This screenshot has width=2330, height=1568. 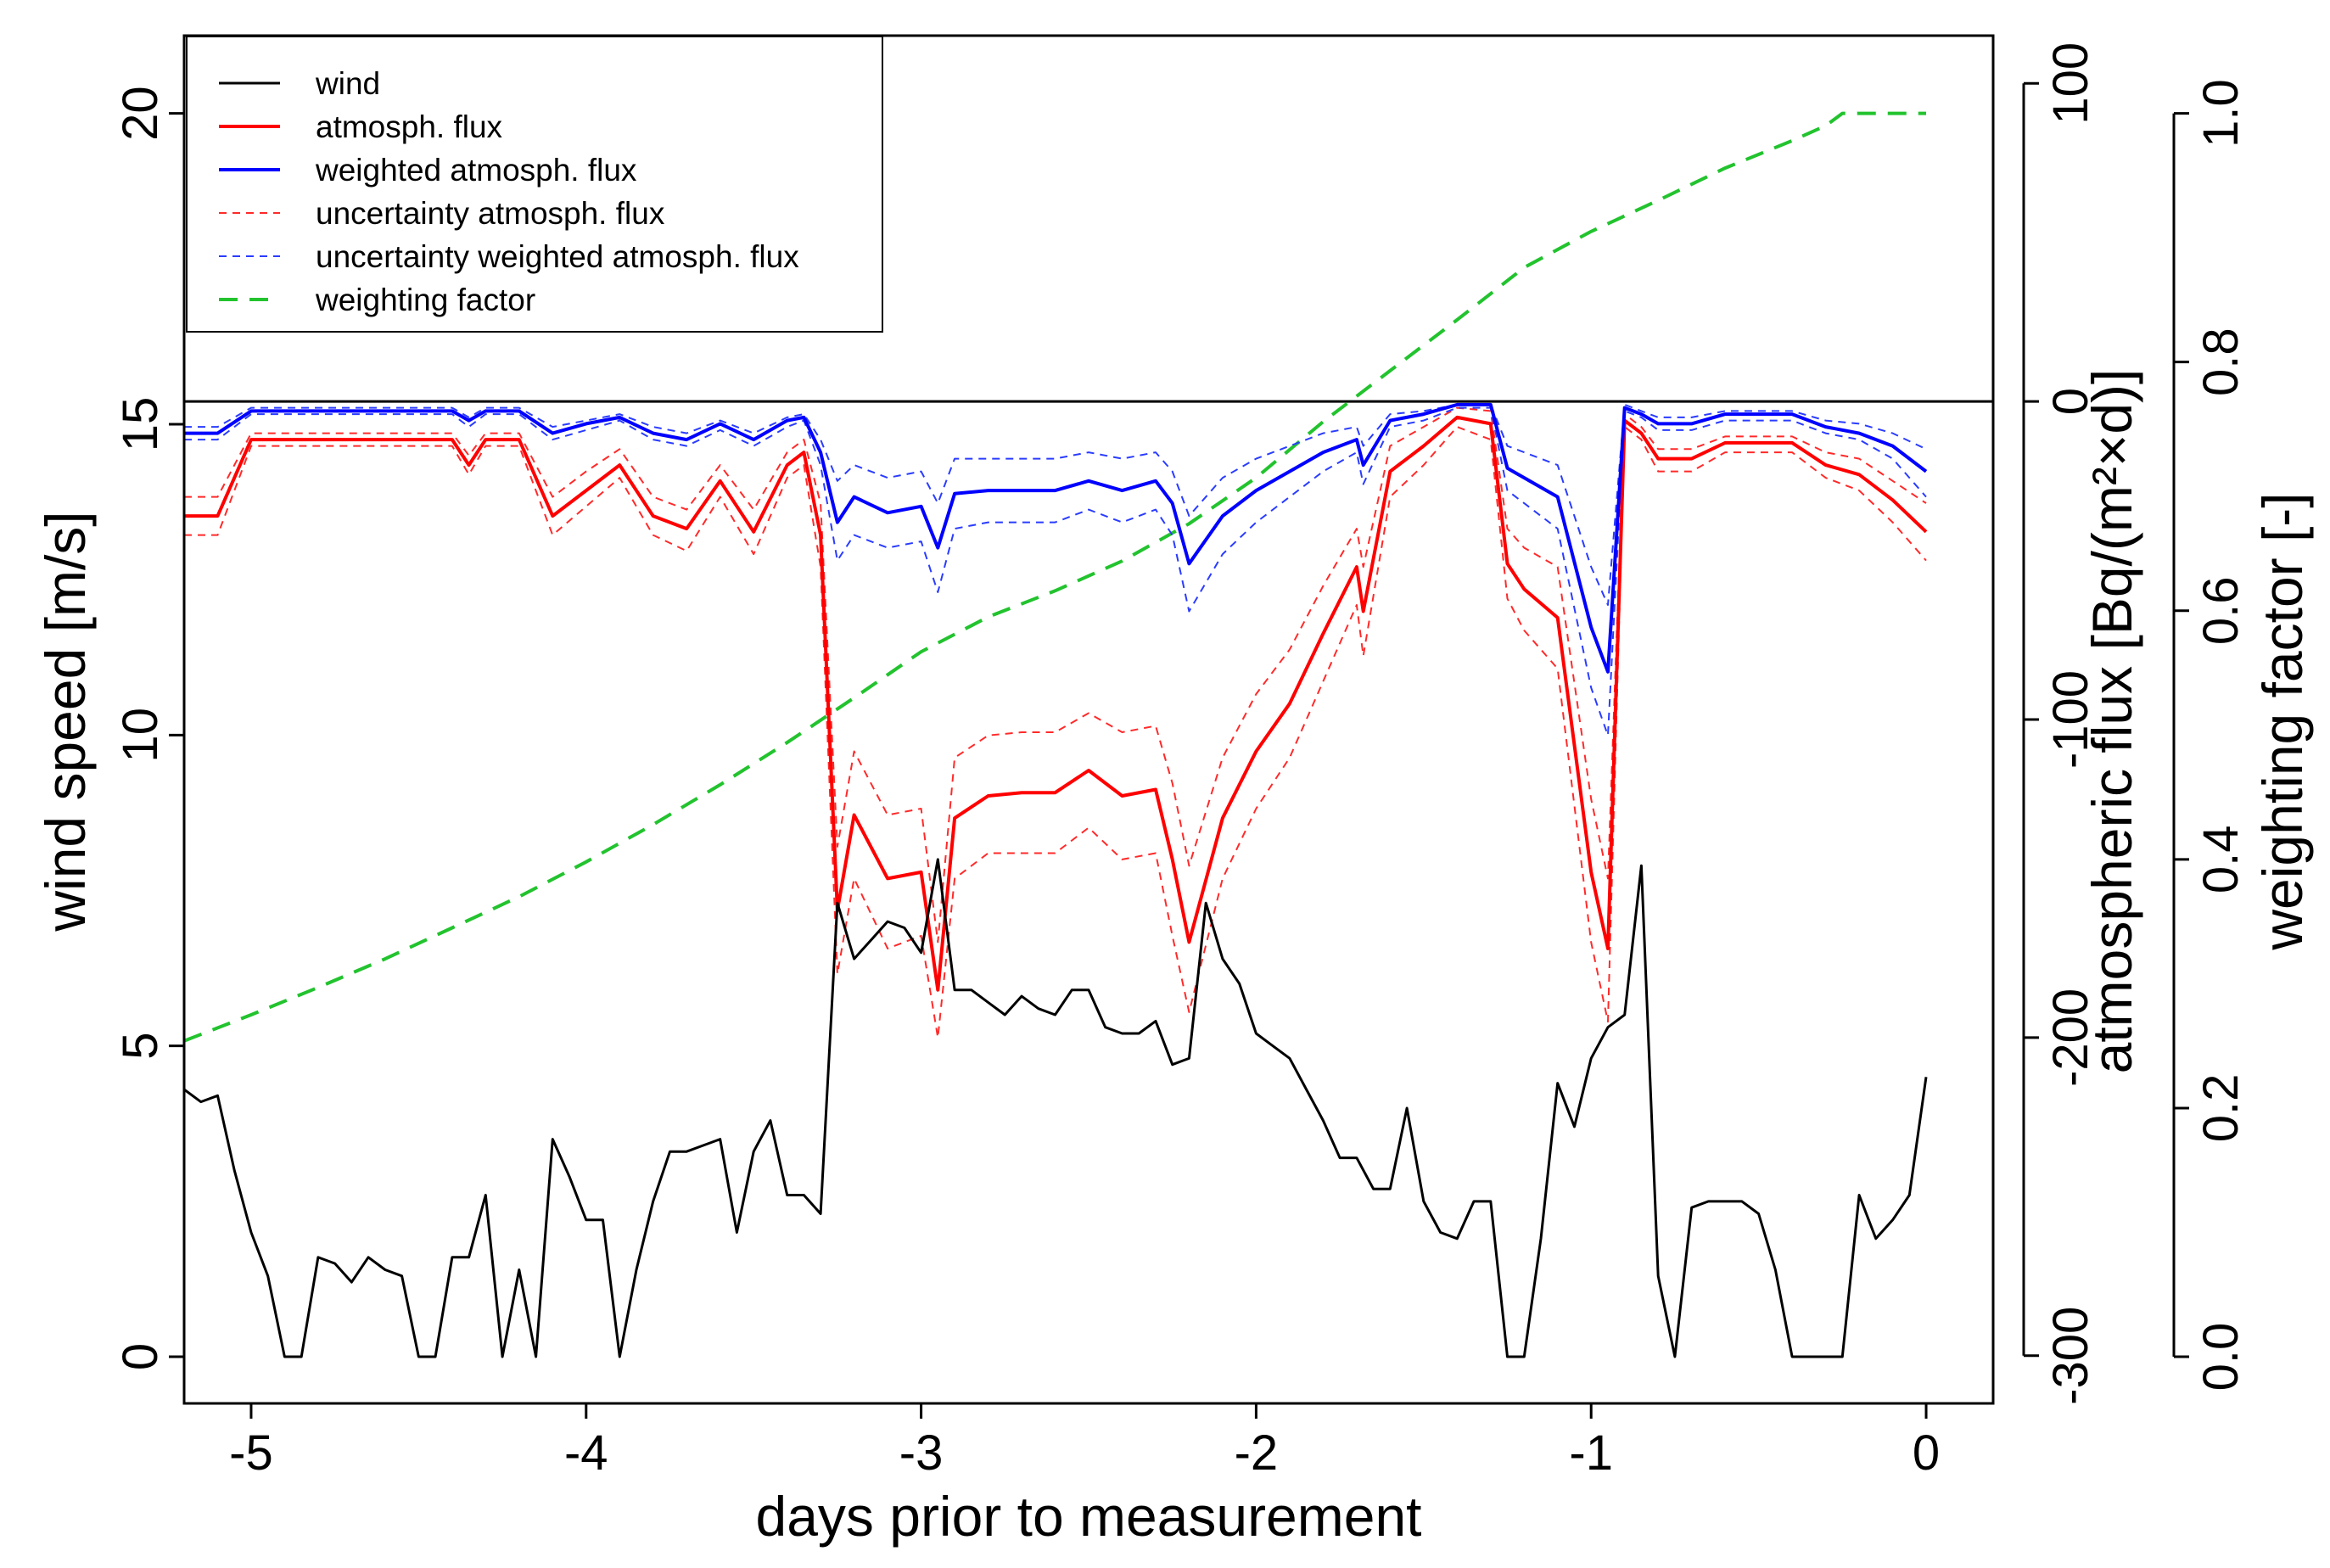 What do you see at coordinates (2070, 402) in the screenshot?
I see `y2-tick-label: 0` at bounding box center [2070, 402].